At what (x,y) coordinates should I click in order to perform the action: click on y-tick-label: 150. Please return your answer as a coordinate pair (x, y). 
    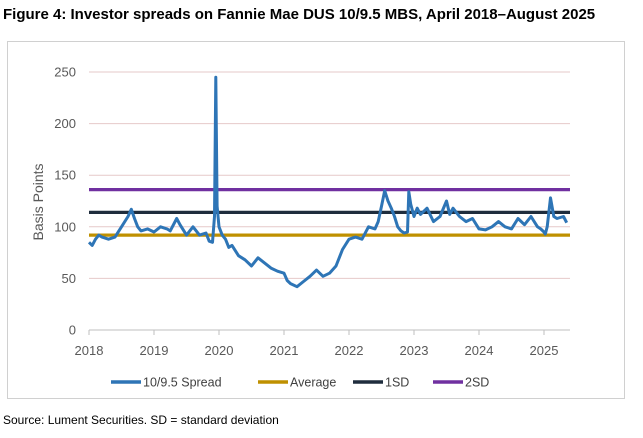
    Looking at the image, I should click on (65, 175).